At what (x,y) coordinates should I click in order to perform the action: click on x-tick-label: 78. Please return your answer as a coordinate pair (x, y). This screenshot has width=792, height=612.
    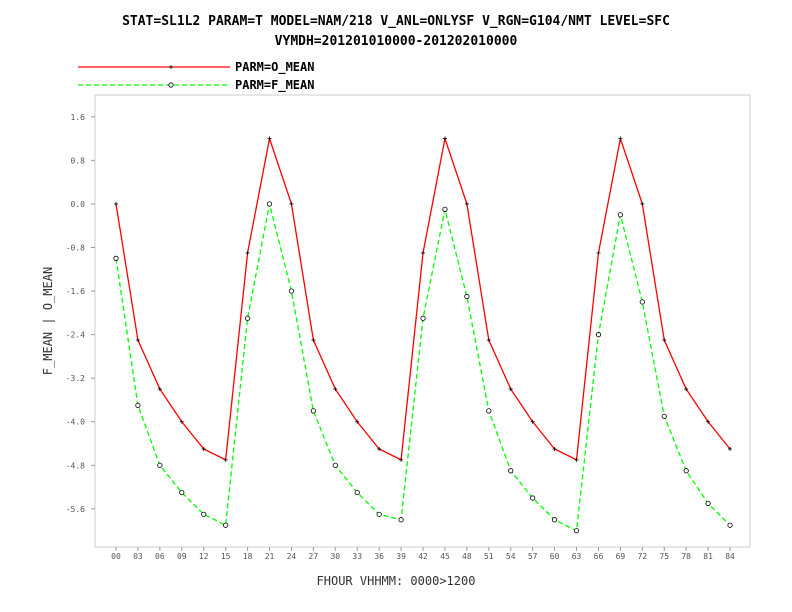
    Looking at the image, I should click on (686, 556).